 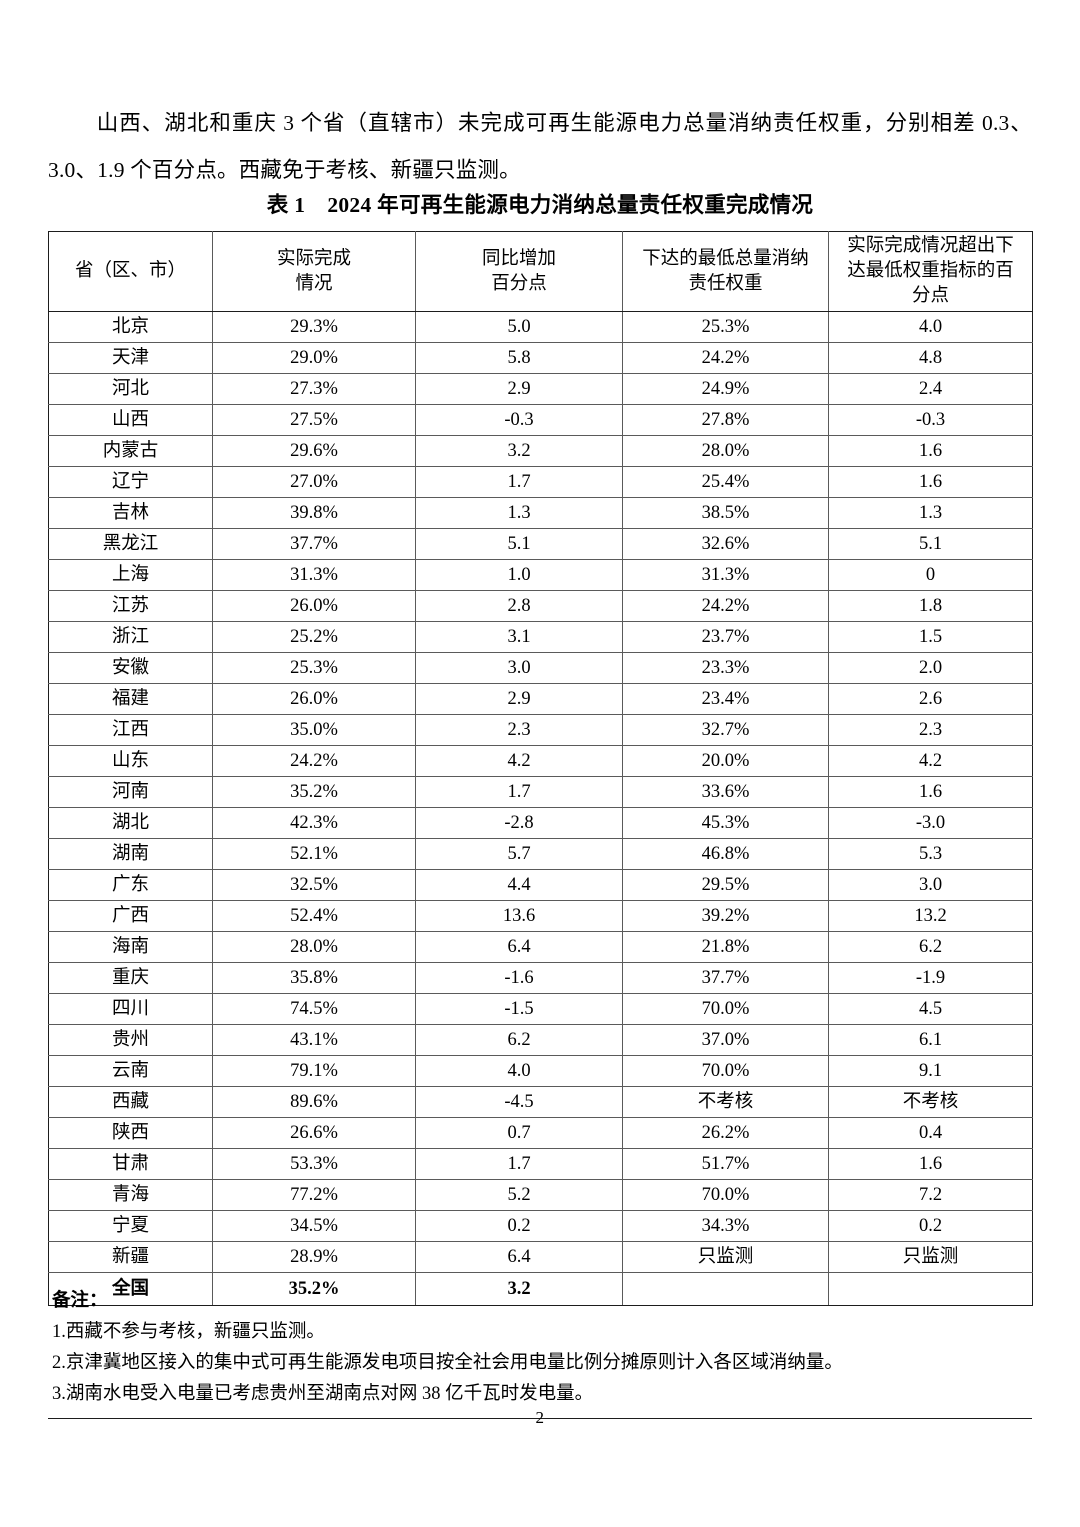 I want to click on cell-value: 39.2%, so click(x=725, y=916).